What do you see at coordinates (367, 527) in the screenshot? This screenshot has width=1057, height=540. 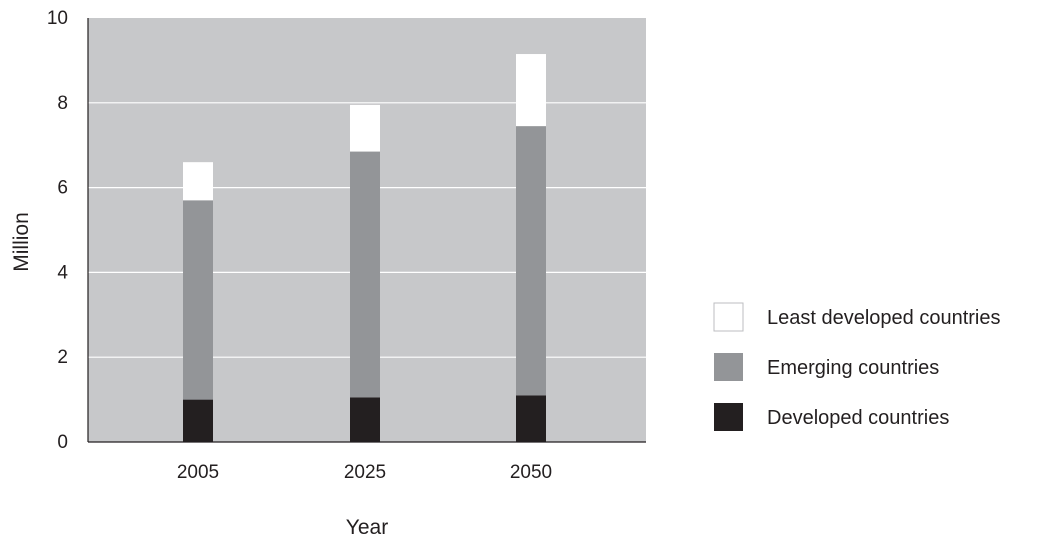 I see `x-axis-title: Year` at bounding box center [367, 527].